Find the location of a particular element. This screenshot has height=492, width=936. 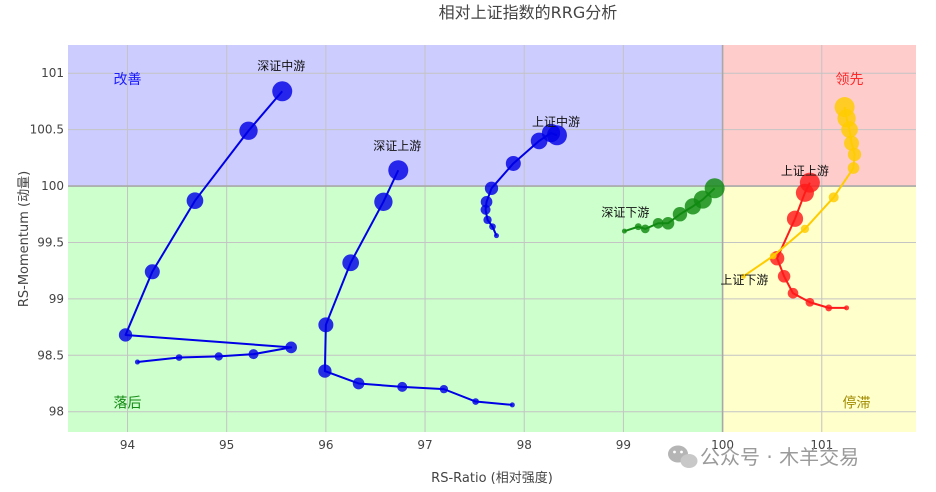

wechat-icon is located at coordinates (683, 456).